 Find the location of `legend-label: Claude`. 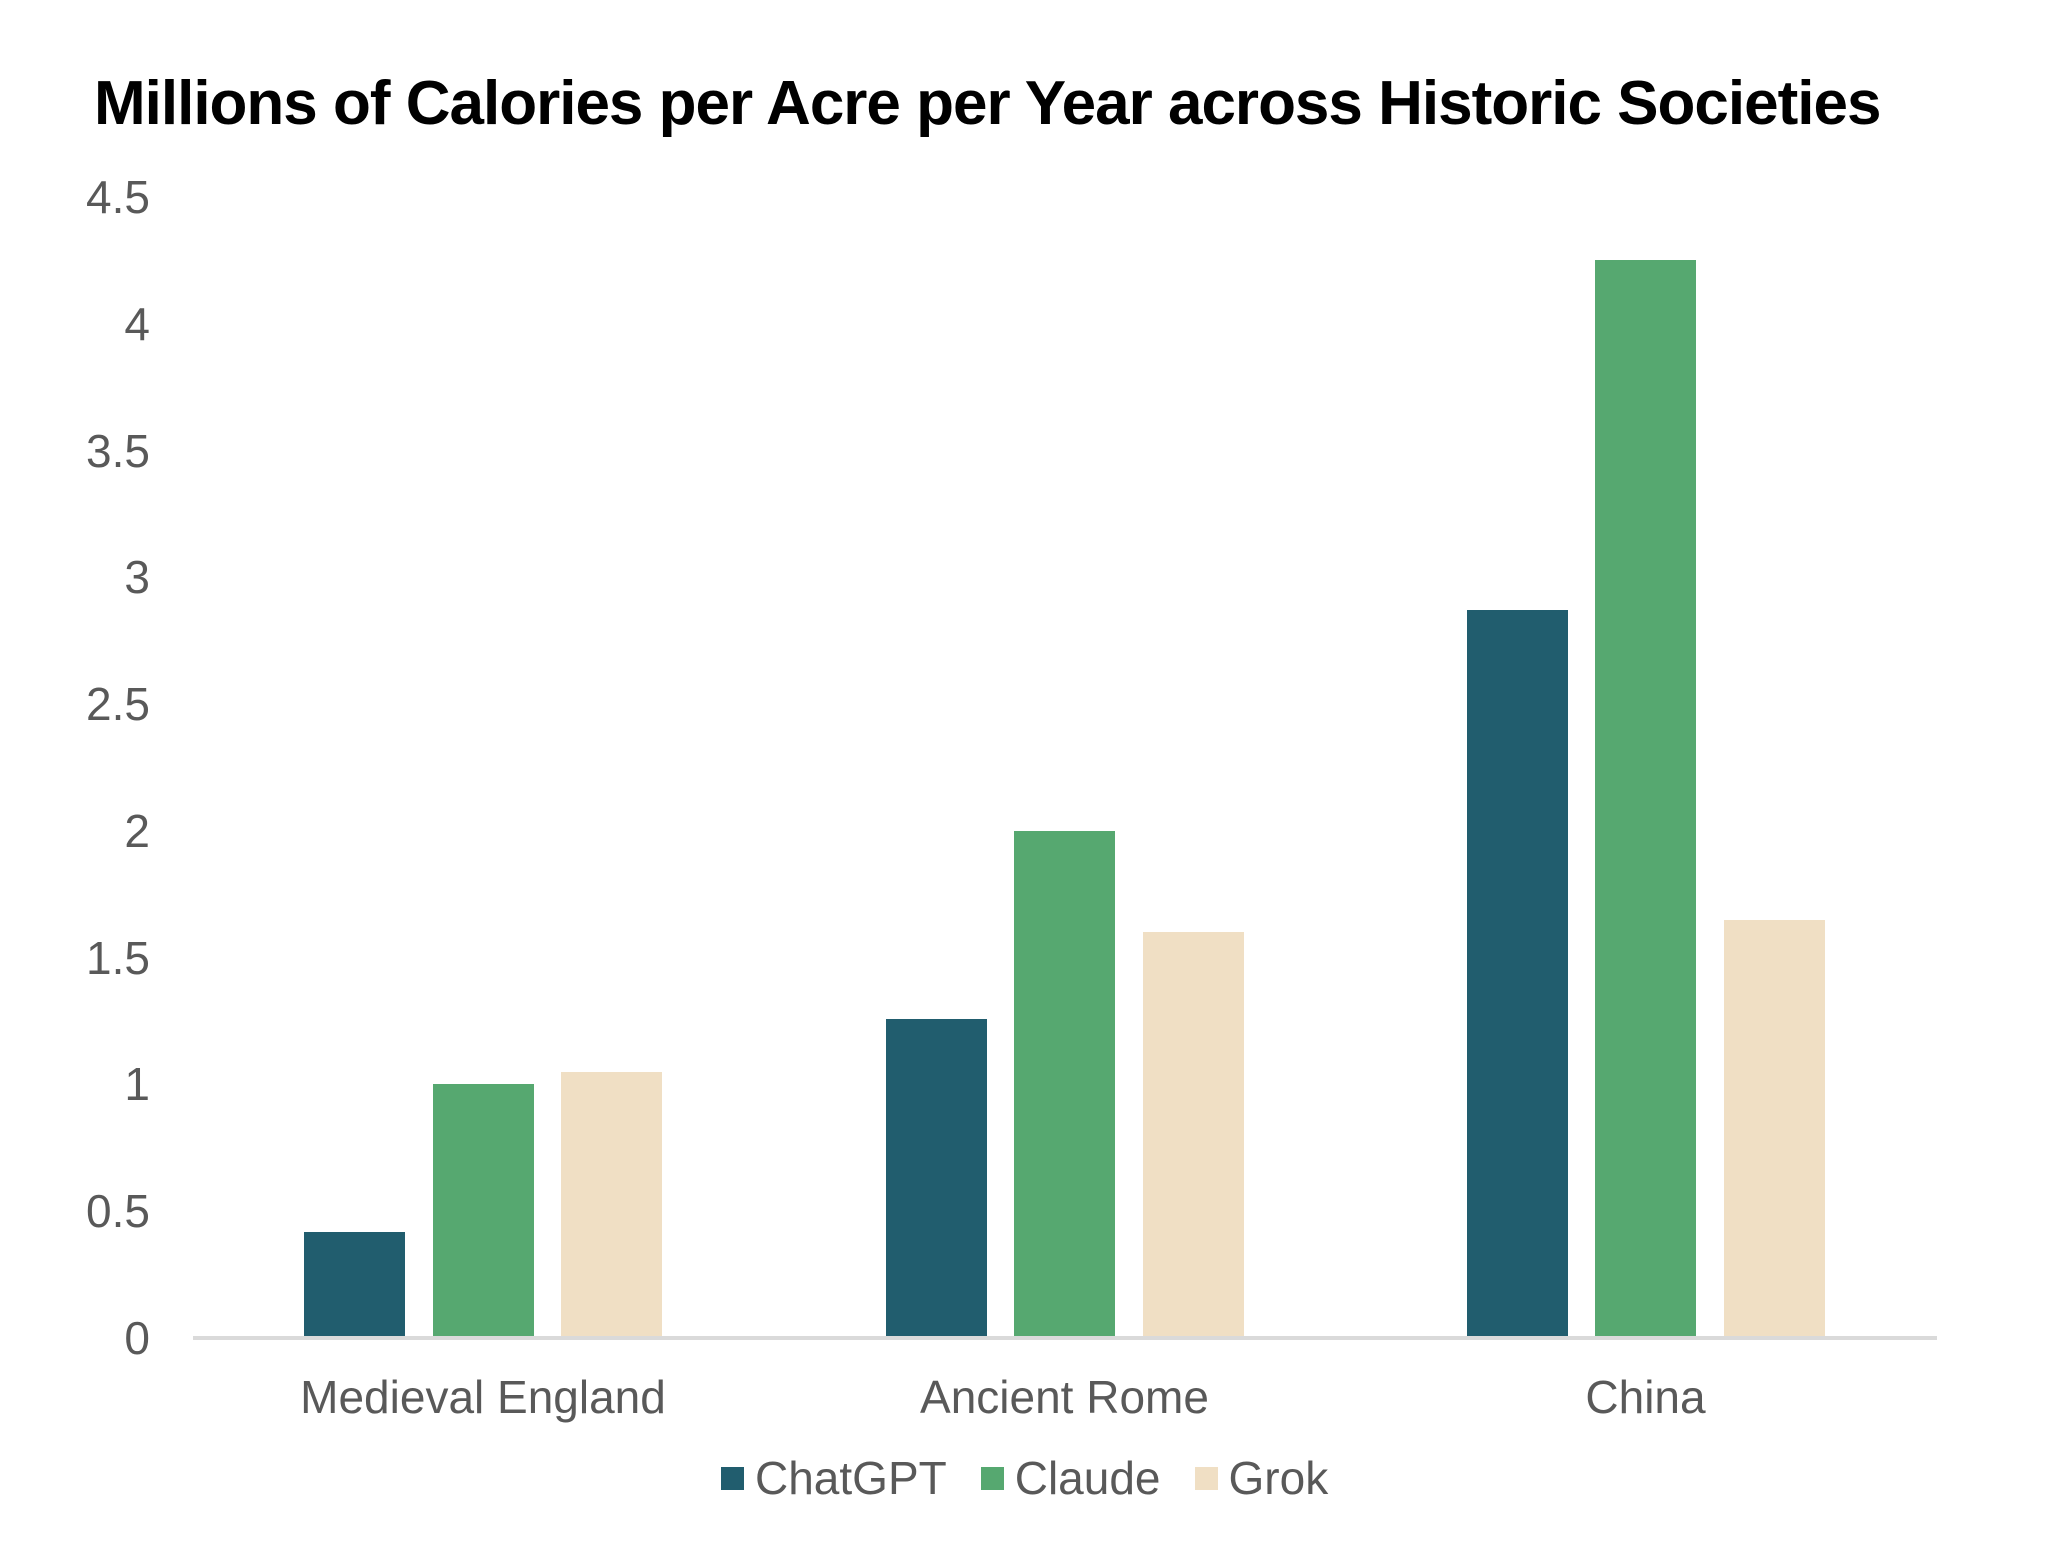

legend-label: Claude is located at coordinates (1087, 1478).